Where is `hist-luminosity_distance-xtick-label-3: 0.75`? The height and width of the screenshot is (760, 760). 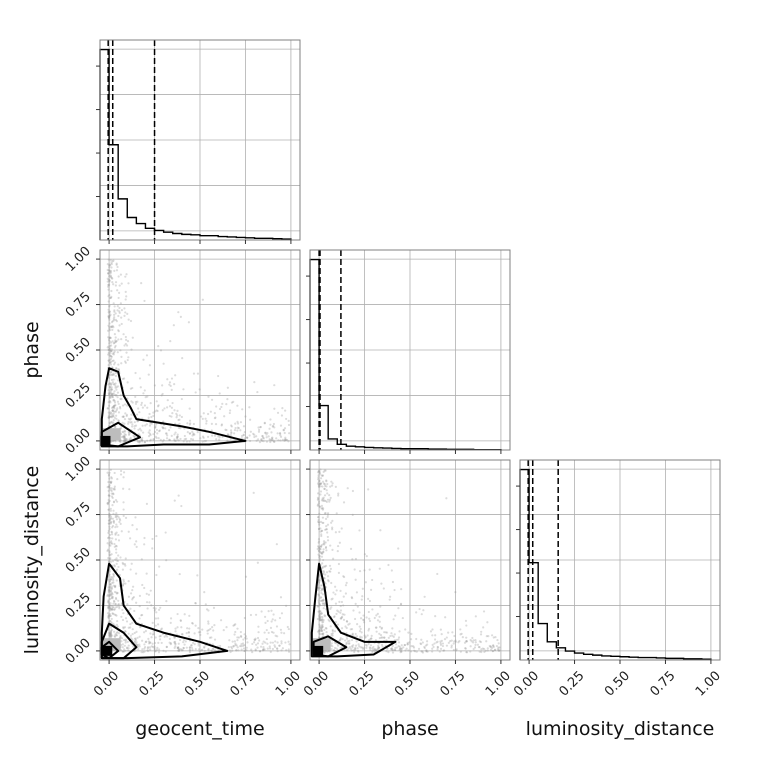
hist-luminosity_distance-xtick-label-3: 0.75 is located at coordinates (662, 683).